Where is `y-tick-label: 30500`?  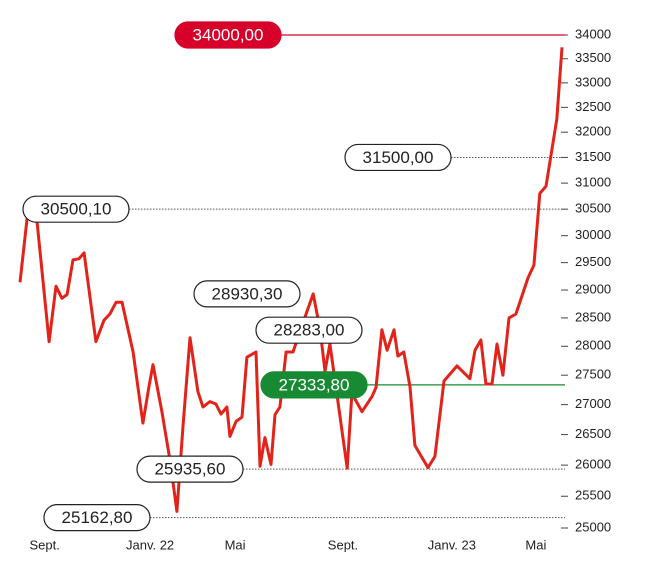 y-tick-label: 30500 is located at coordinates (593, 208).